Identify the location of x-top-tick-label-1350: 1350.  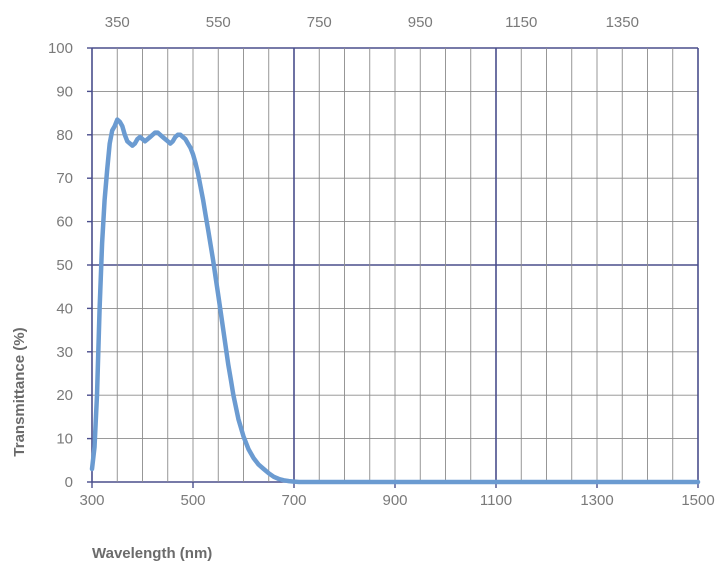
(622, 22).